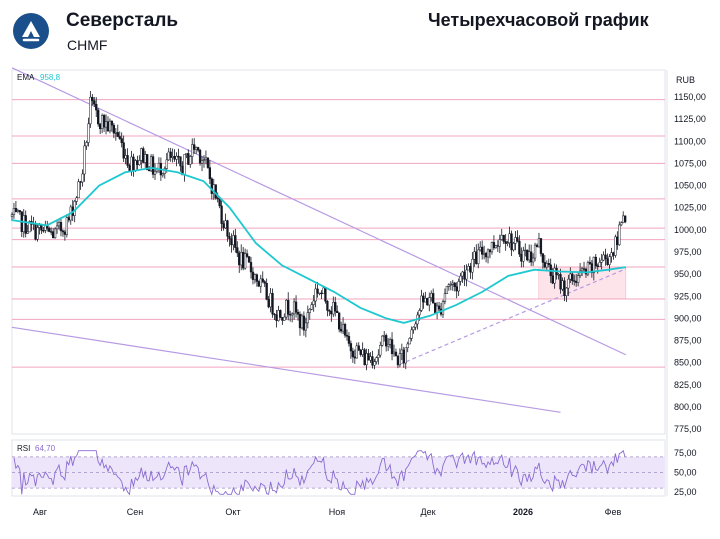 This screenshot has height=539, width=720. I want to click on rsi-label: RSI, so click(23, 448).